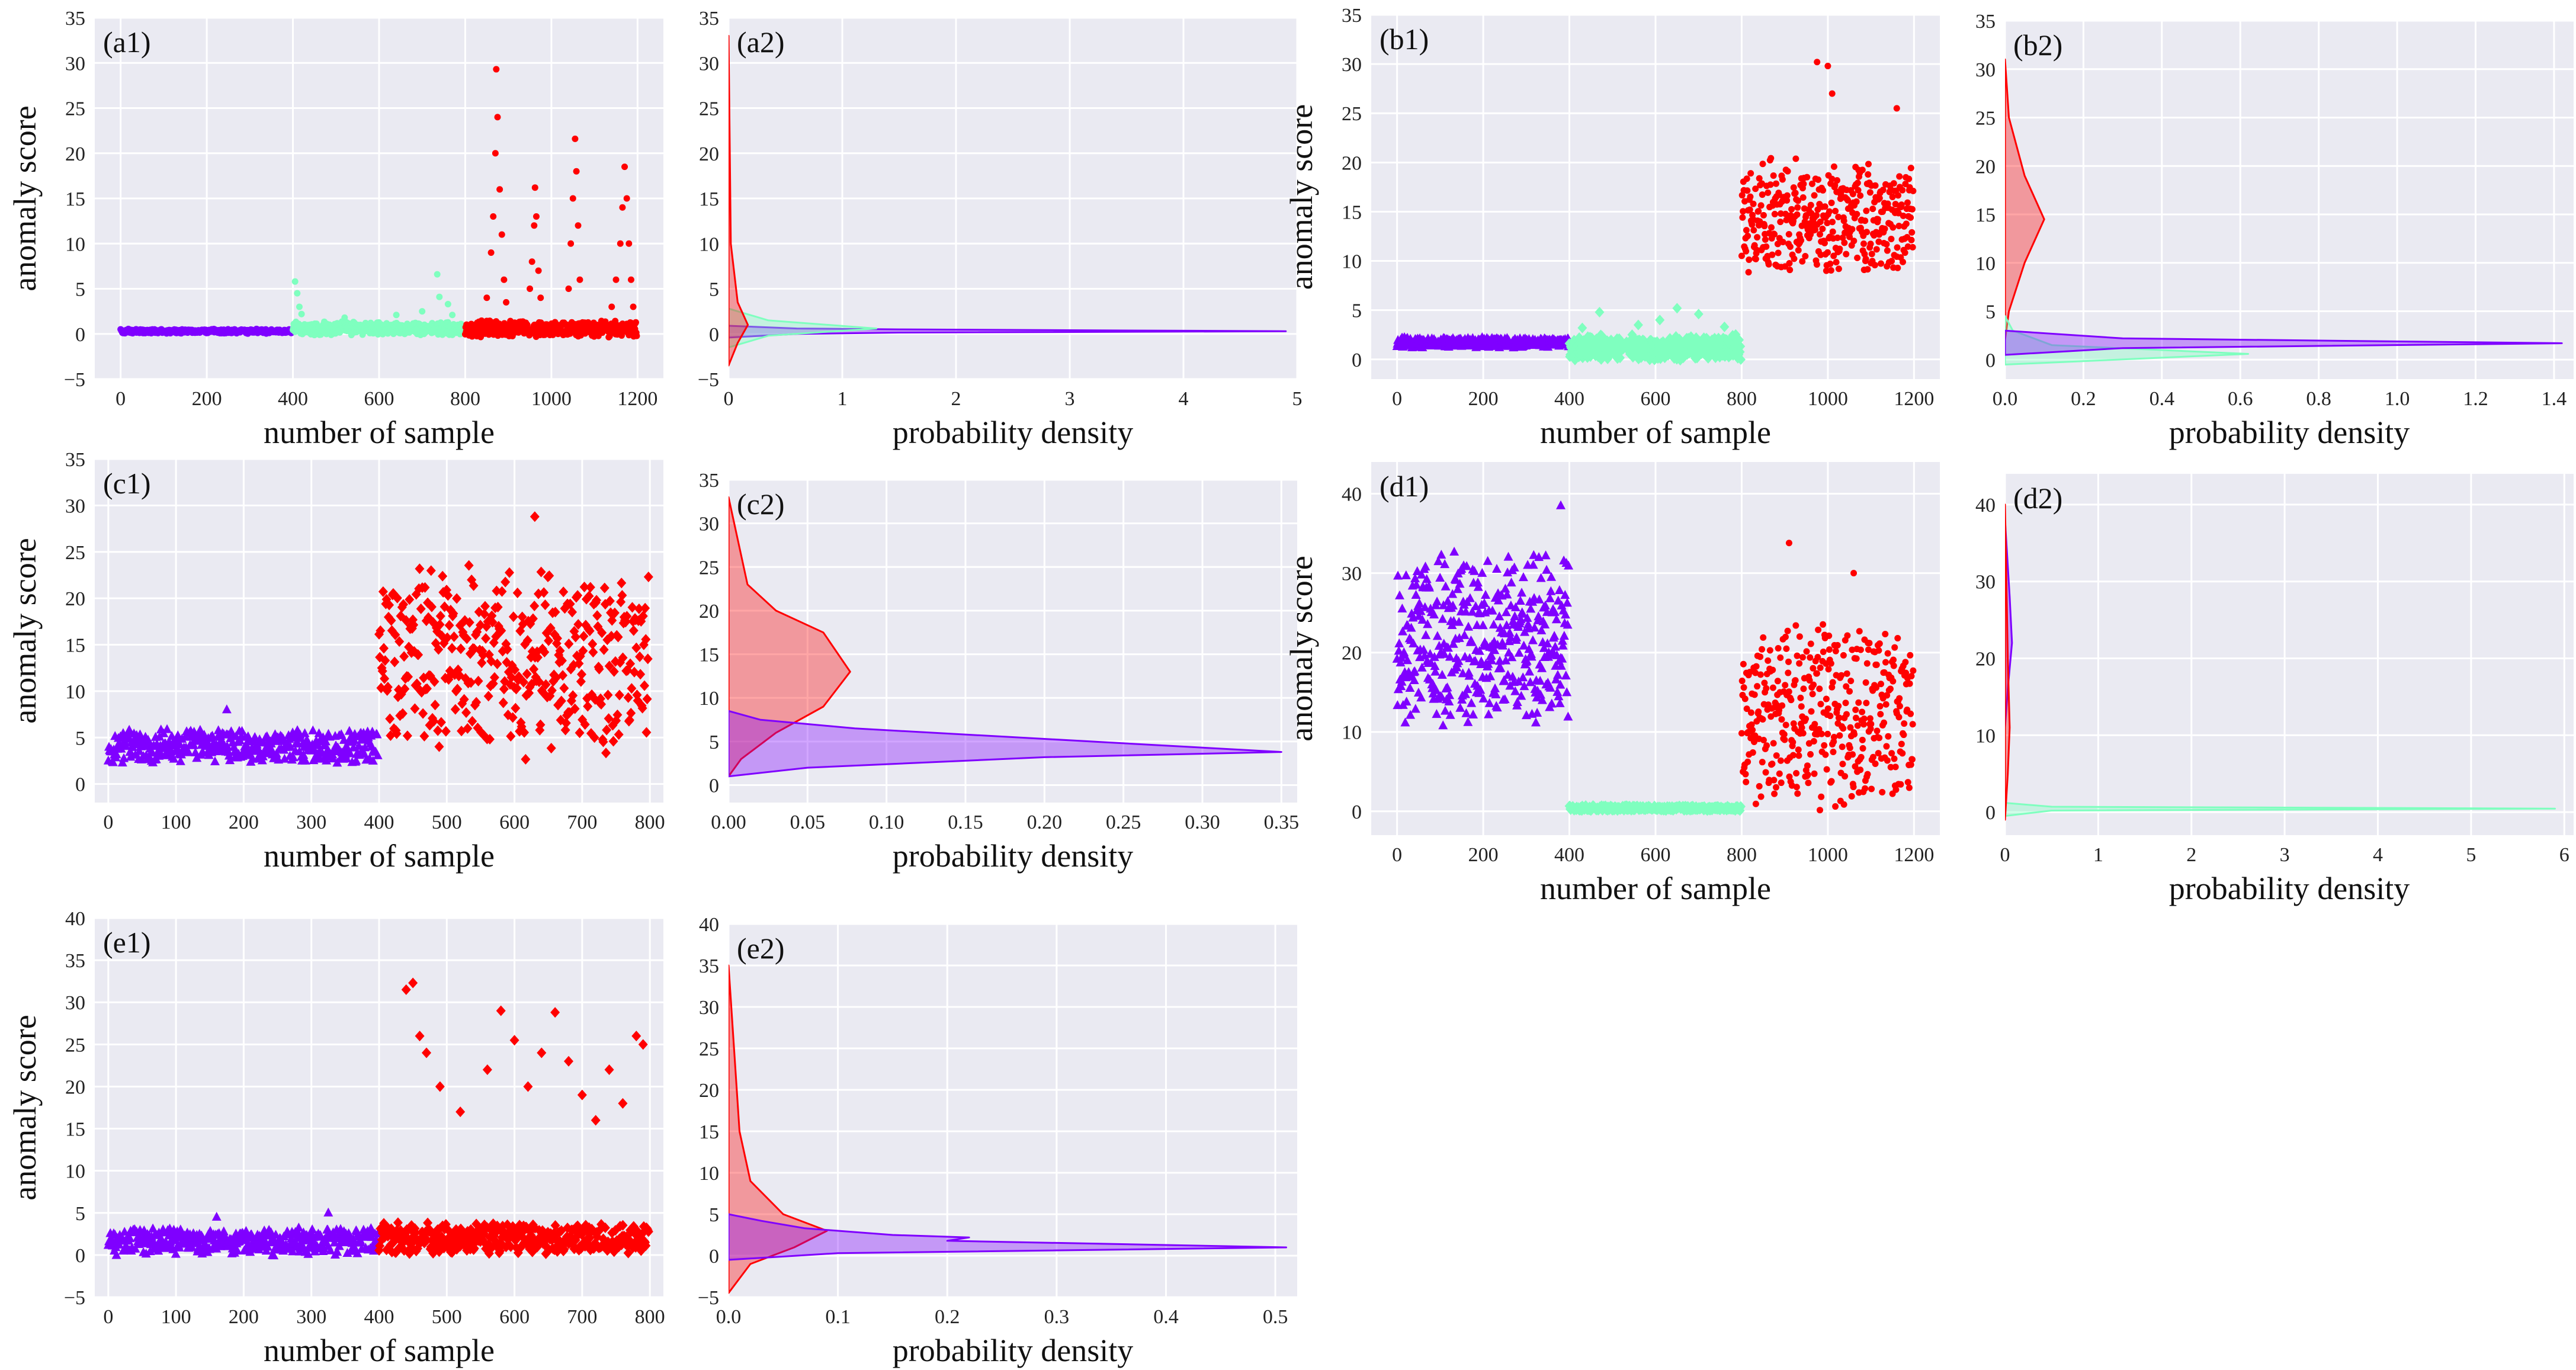 This screenshot has height=1370, width=2576. Describe the element at coordinates (380, 432) in the screenshot. I see `x-axis-label-a1: number of sample` at that location.